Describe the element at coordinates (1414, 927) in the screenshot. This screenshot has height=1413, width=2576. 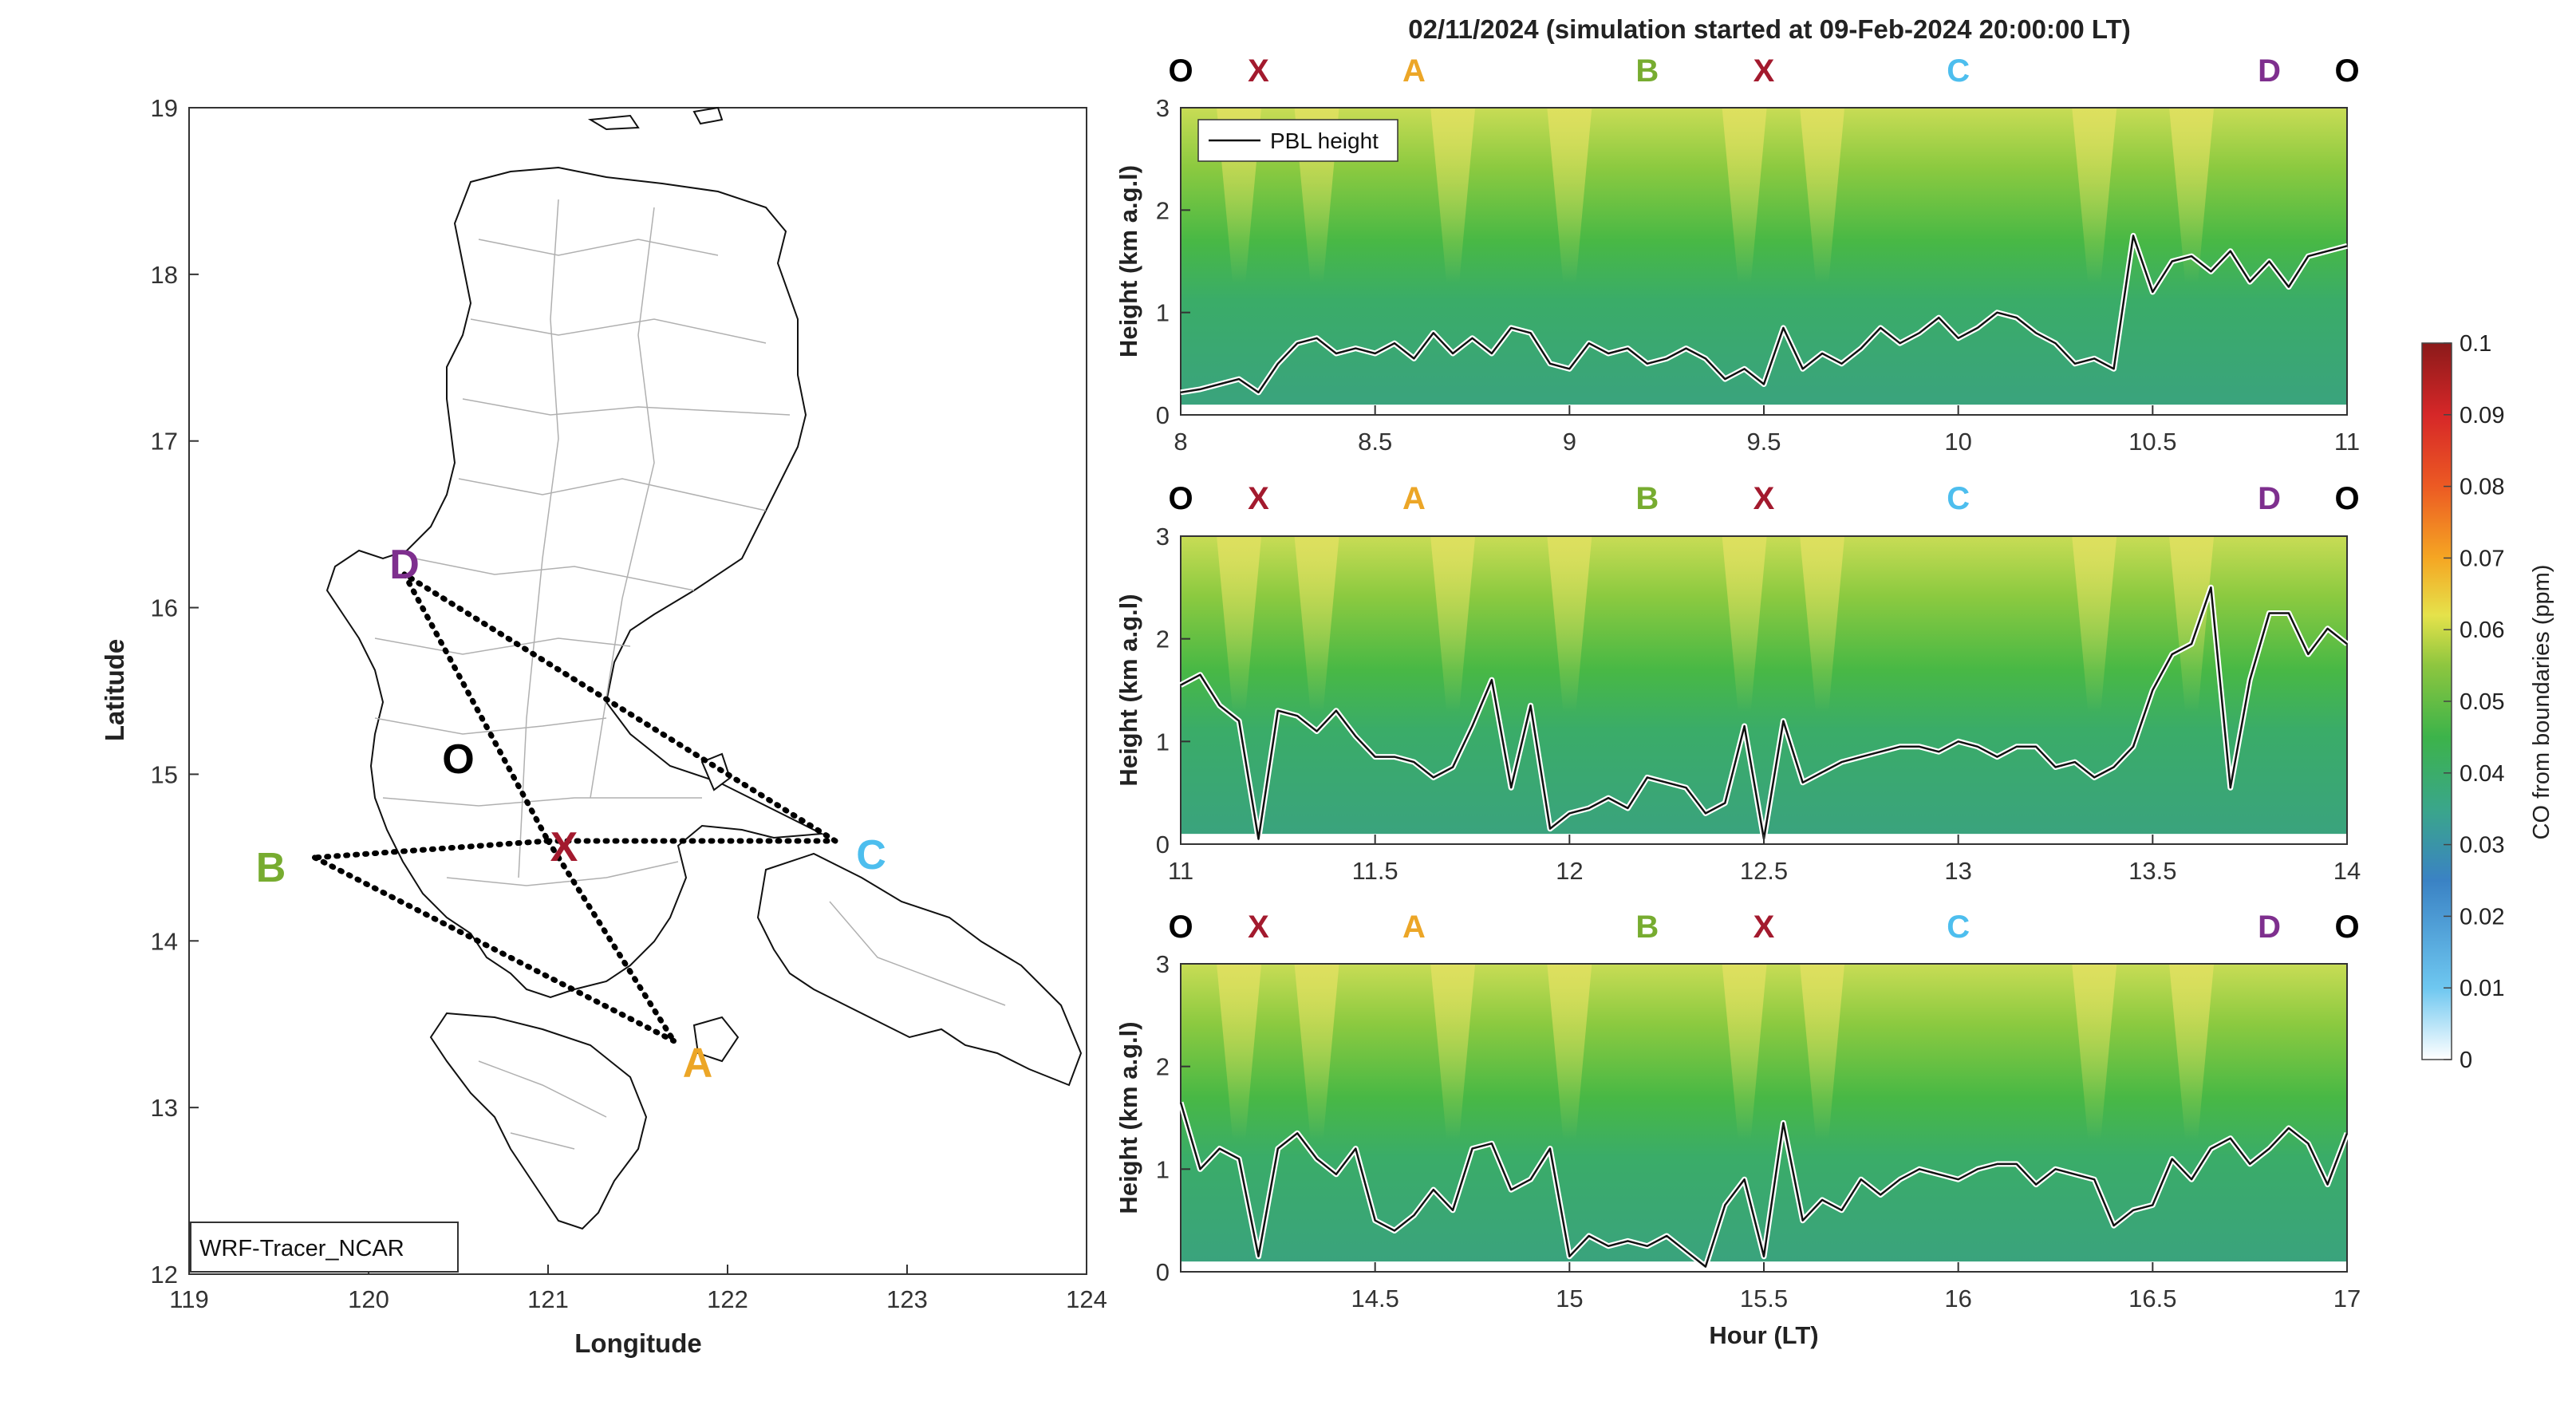
I see `station-marker-A: A` at that location.